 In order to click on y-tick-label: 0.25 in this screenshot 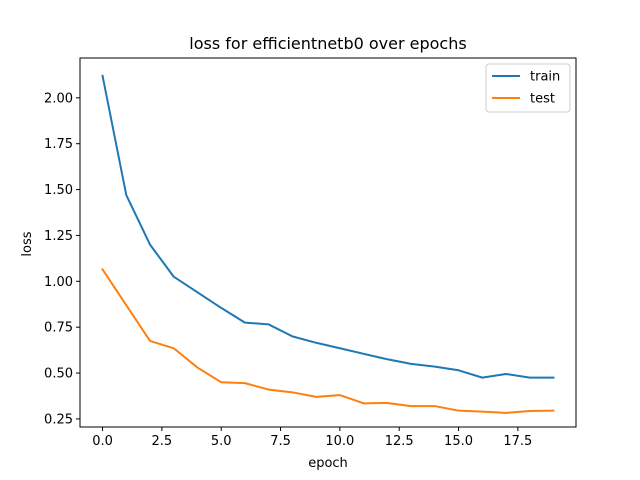, I will do `click(58, 419)`.